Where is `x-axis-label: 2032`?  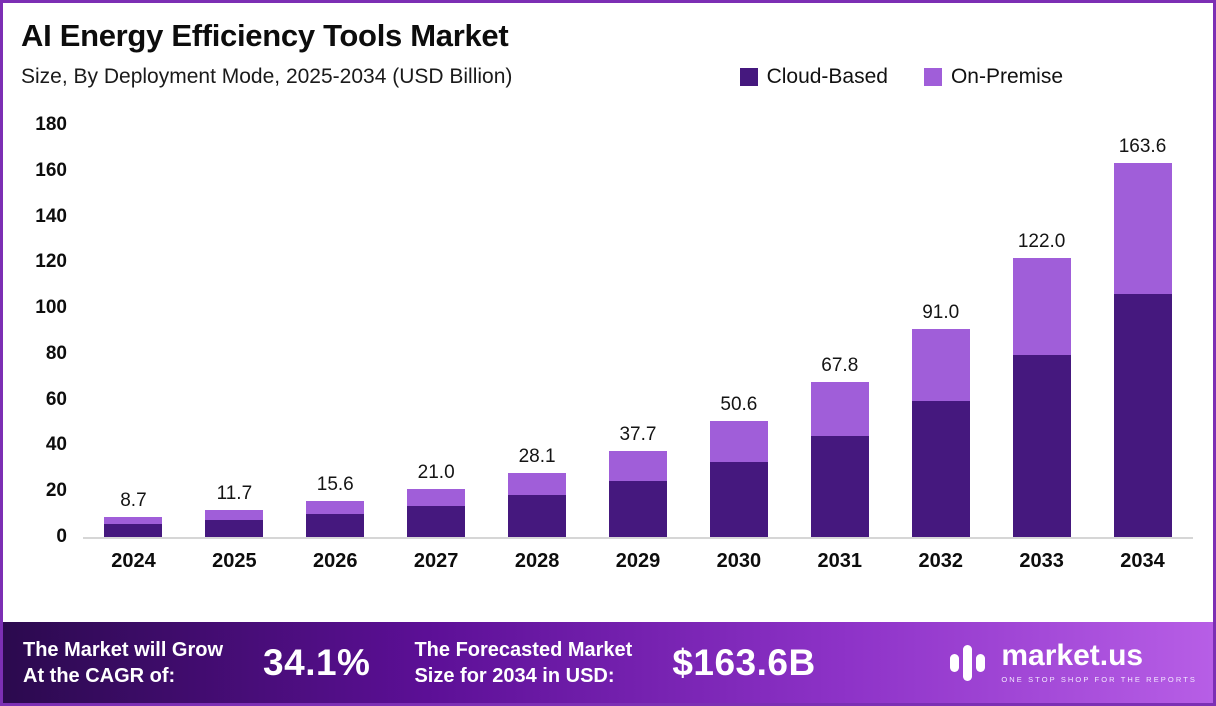
x-axis-label: 2032 is located at coordinates (940, 561).